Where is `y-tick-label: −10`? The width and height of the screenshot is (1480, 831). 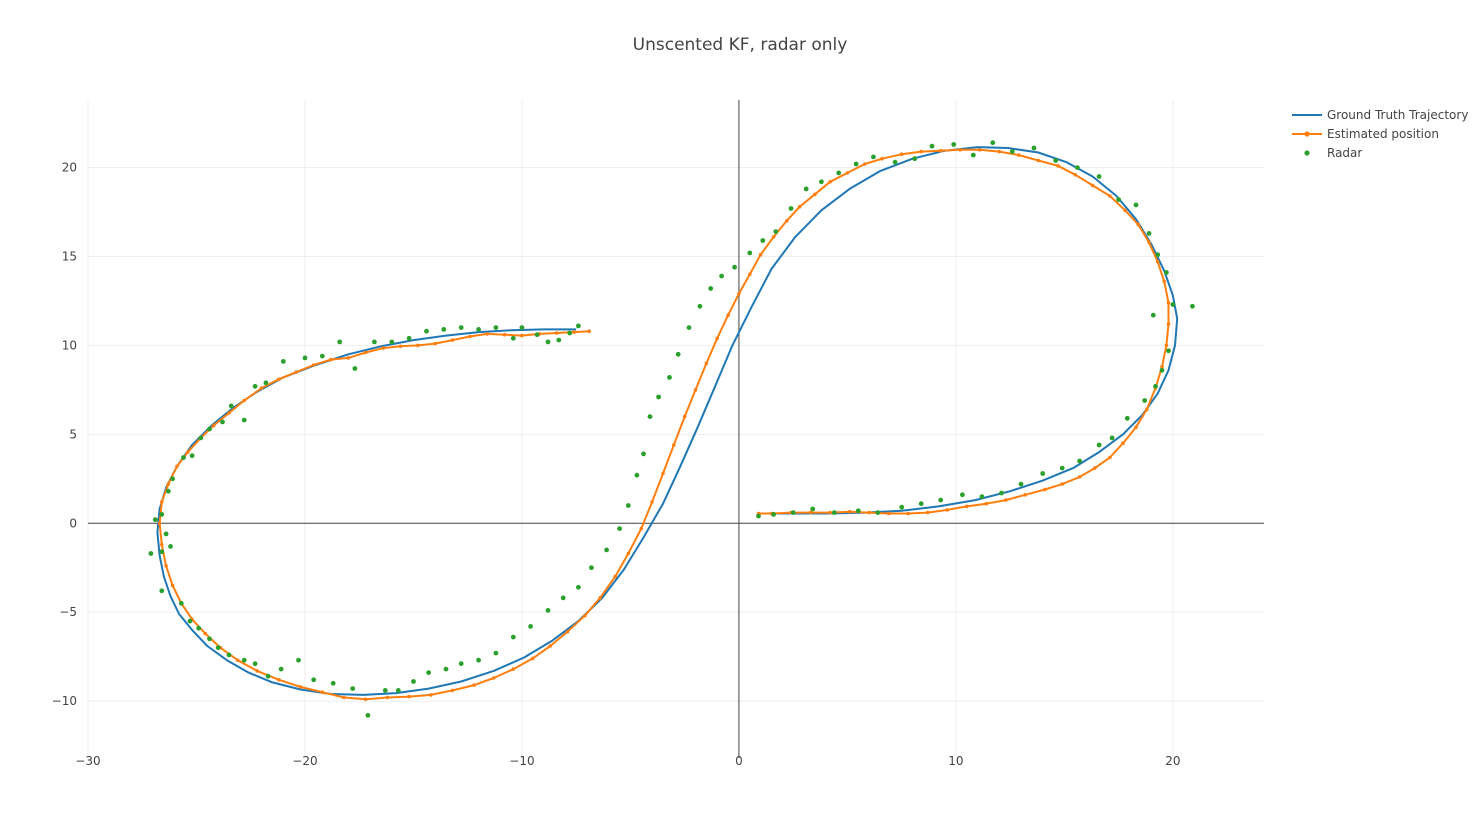 y-tick-label: −10 is located at coordinates (64, 701).